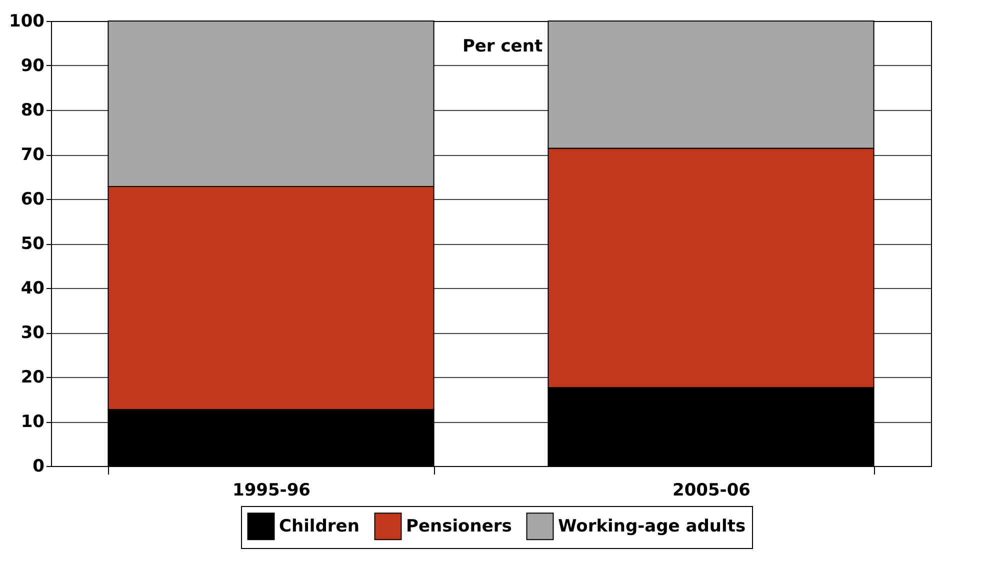 The image size is (988, 572). I want to click on legend-label: Working-age adults, so click(652, 526).